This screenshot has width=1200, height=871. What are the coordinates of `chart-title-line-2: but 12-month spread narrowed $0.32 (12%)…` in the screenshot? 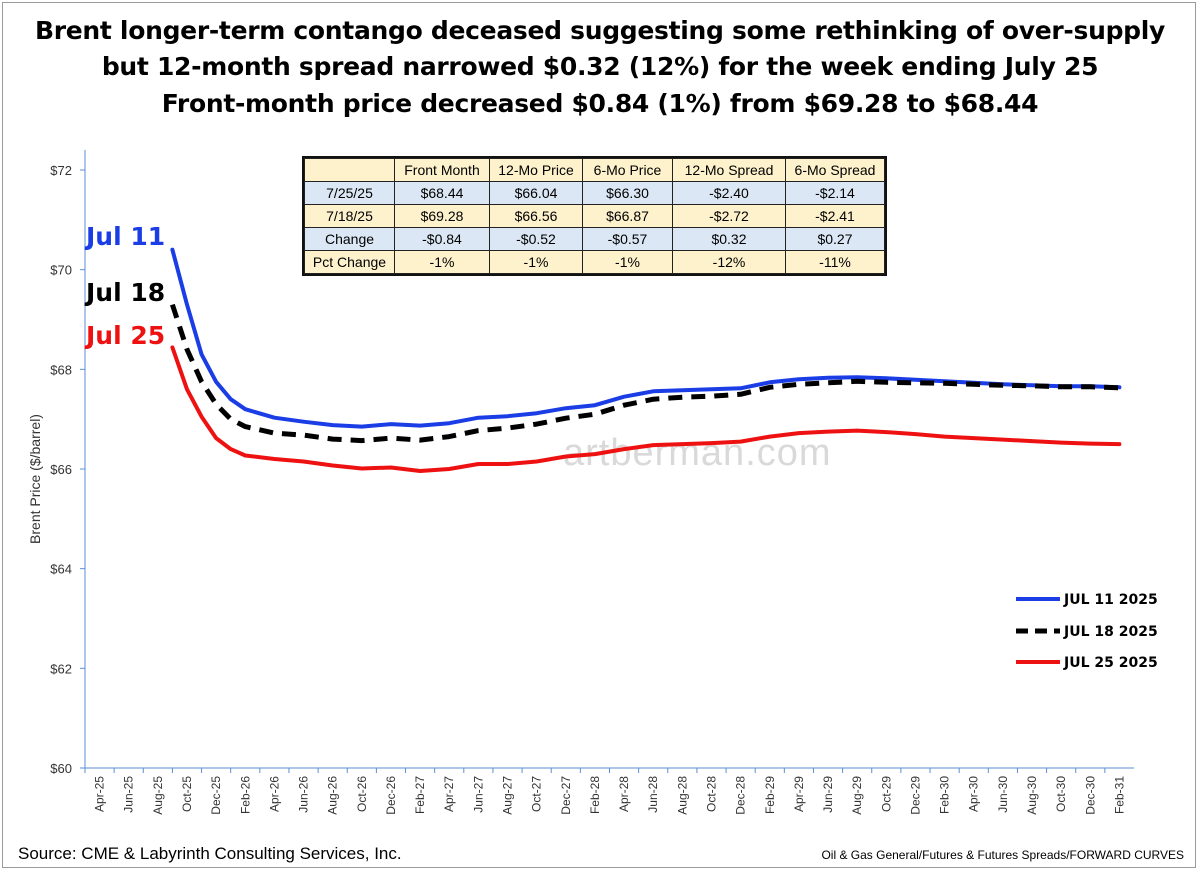 It's located at (600, 66).